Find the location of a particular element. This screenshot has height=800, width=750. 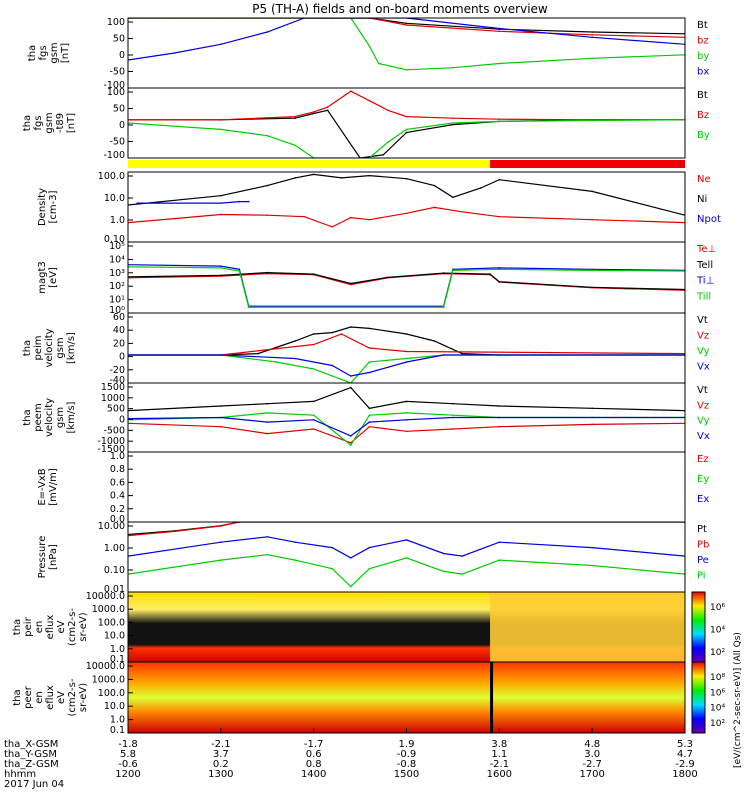

y-tick-label: 10⁴ is located at coordinates (117, 259).